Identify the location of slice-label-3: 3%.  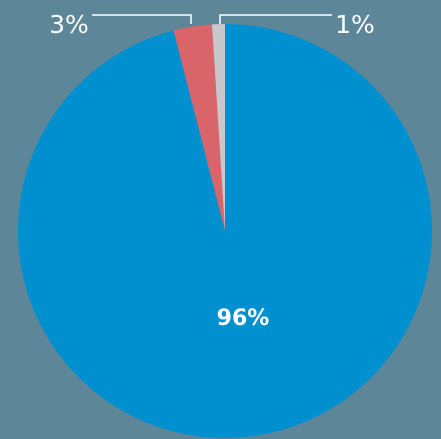
(69, 24).